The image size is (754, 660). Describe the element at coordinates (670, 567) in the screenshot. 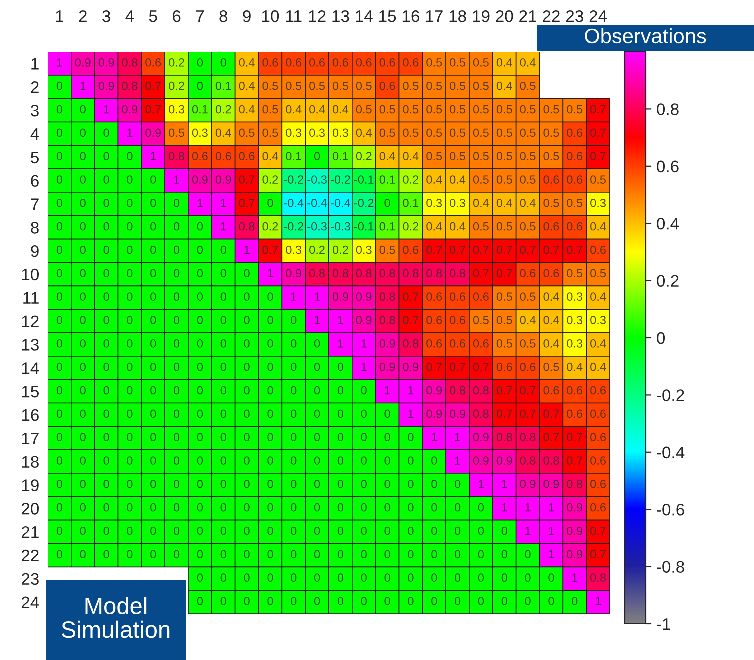

I see `color-bar-label: -0.8` at that location.